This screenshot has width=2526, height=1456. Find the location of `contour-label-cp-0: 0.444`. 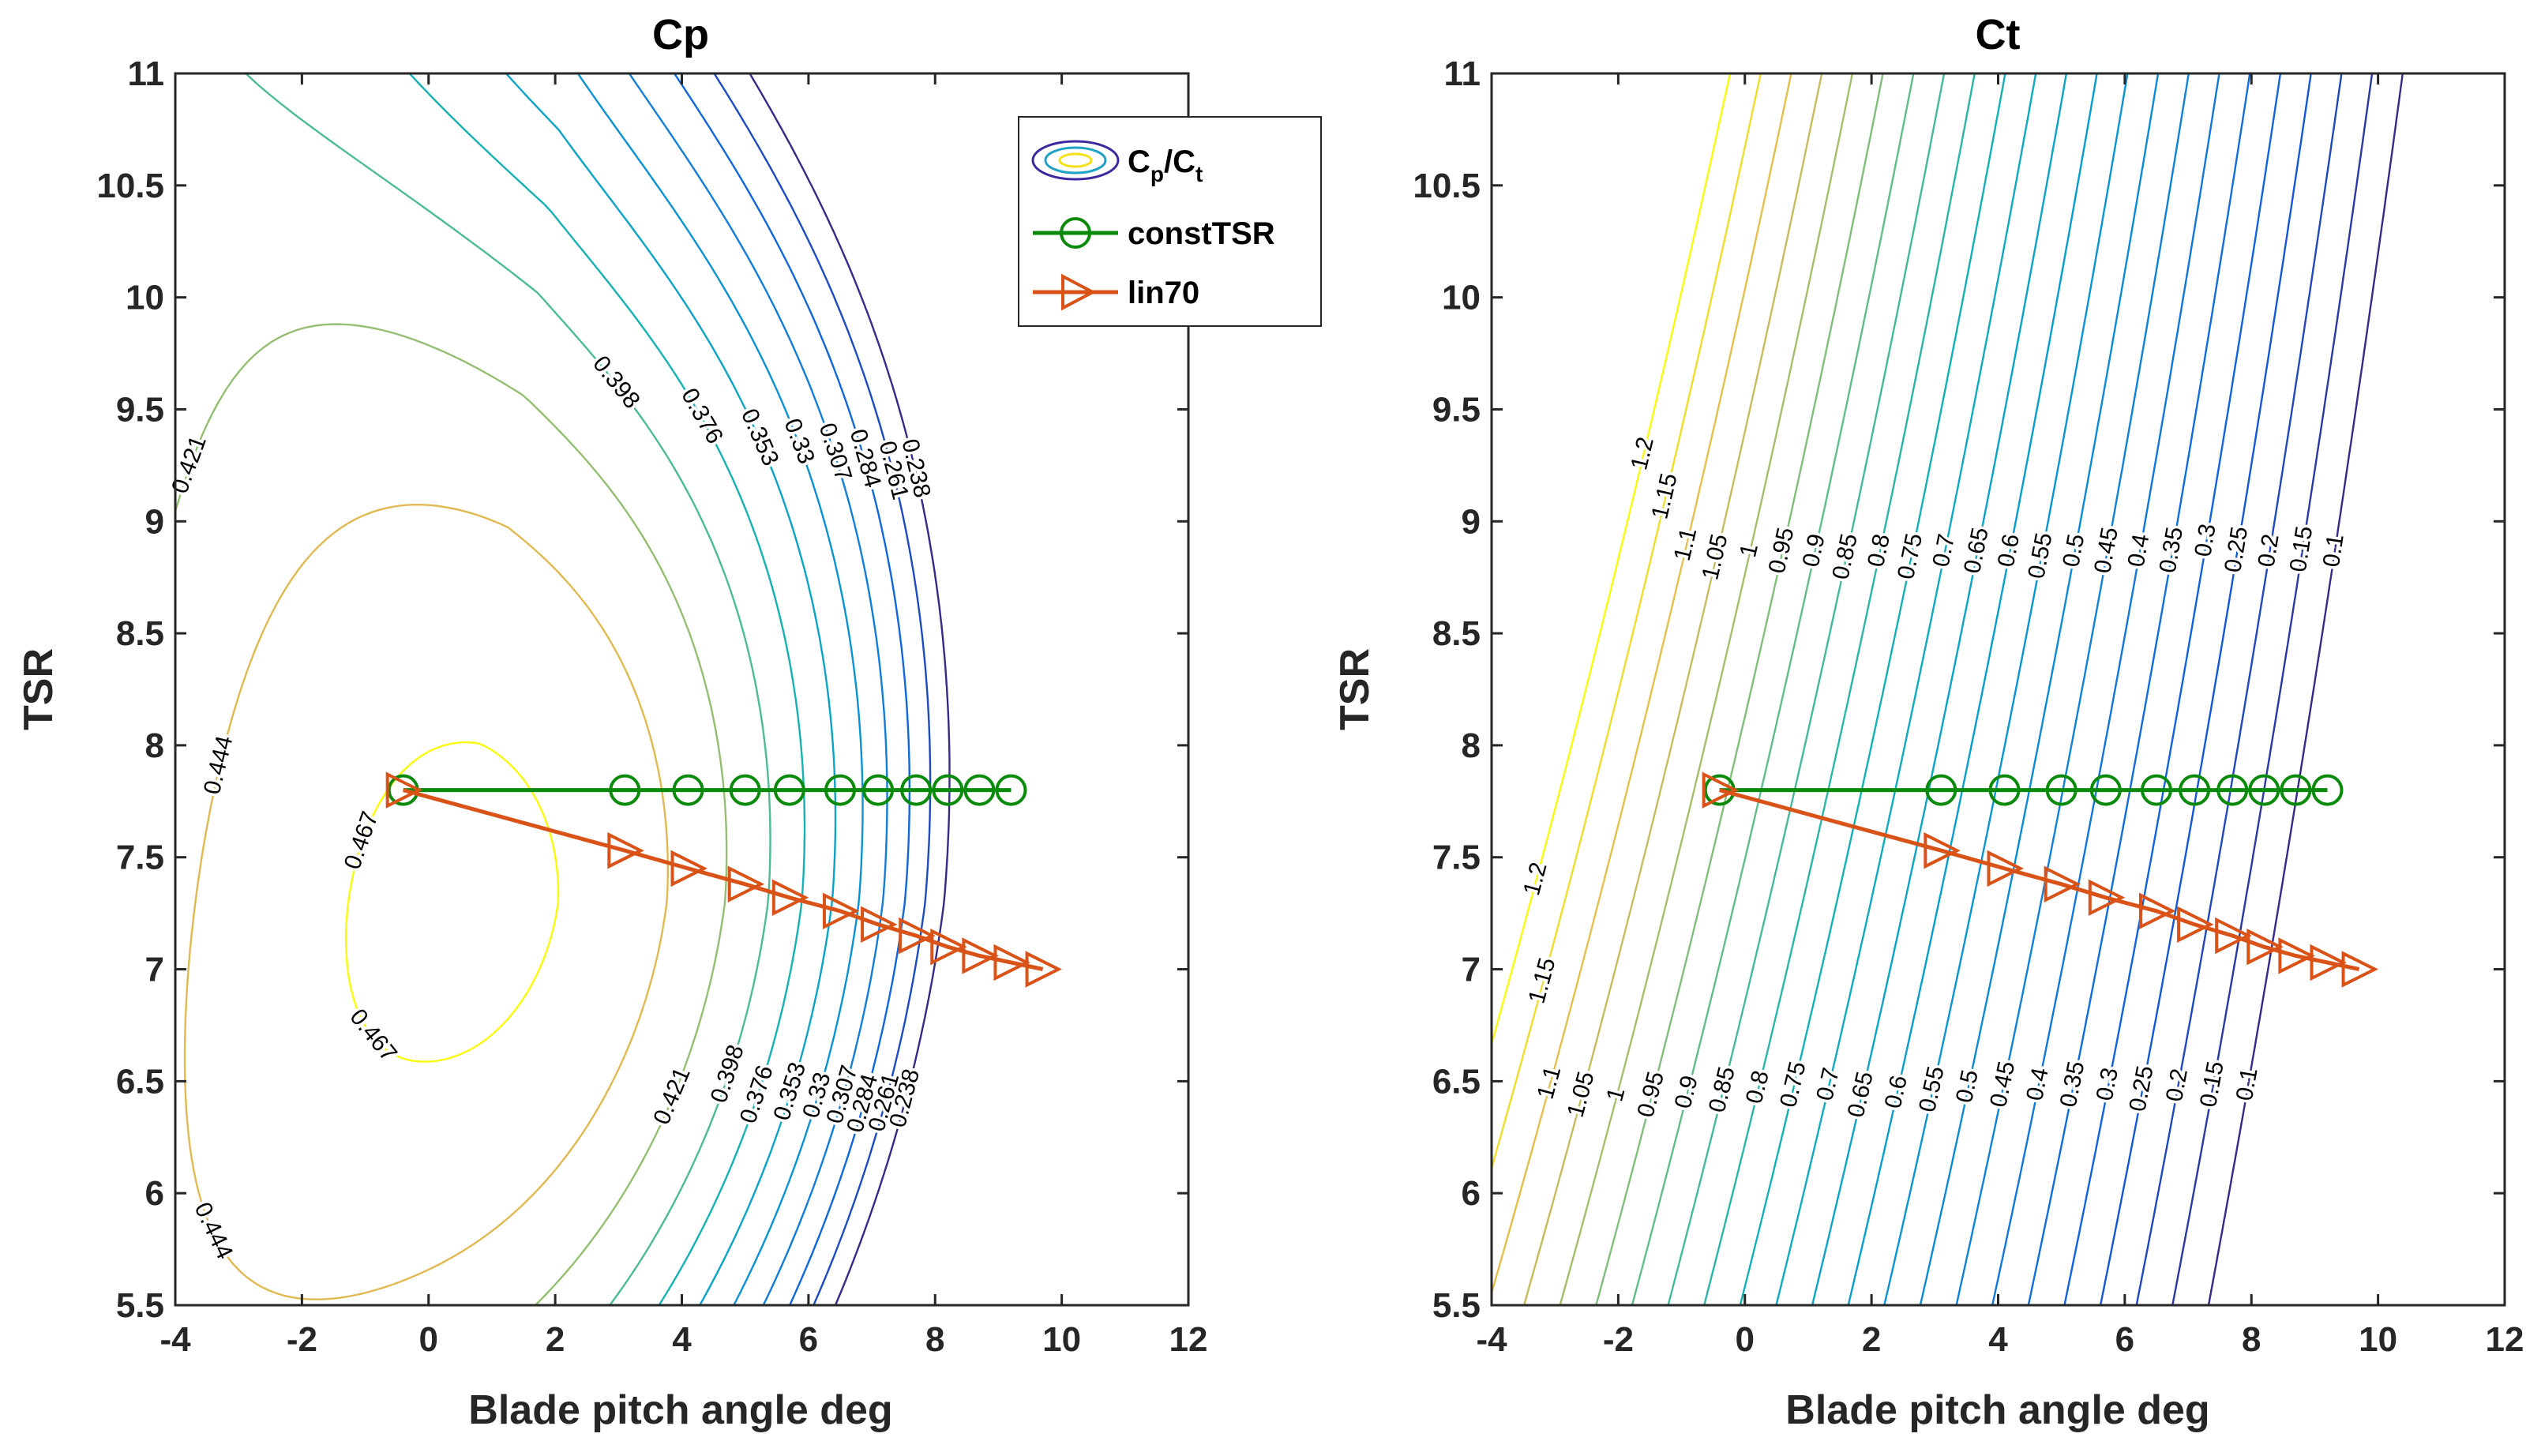

contour-label-cp-0: 0.444 is located at coordinates (214, 1231).